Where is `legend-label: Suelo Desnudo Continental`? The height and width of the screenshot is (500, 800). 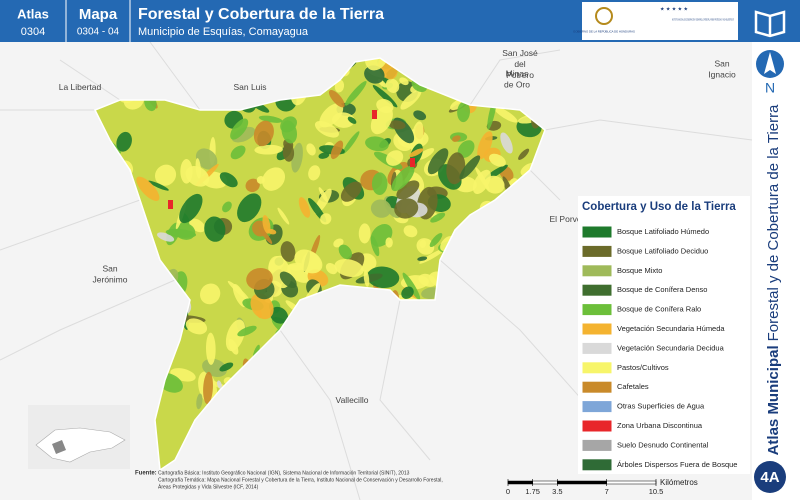 legend-label: Suelo Desnudo Continental is located at coordinates (663, 444).